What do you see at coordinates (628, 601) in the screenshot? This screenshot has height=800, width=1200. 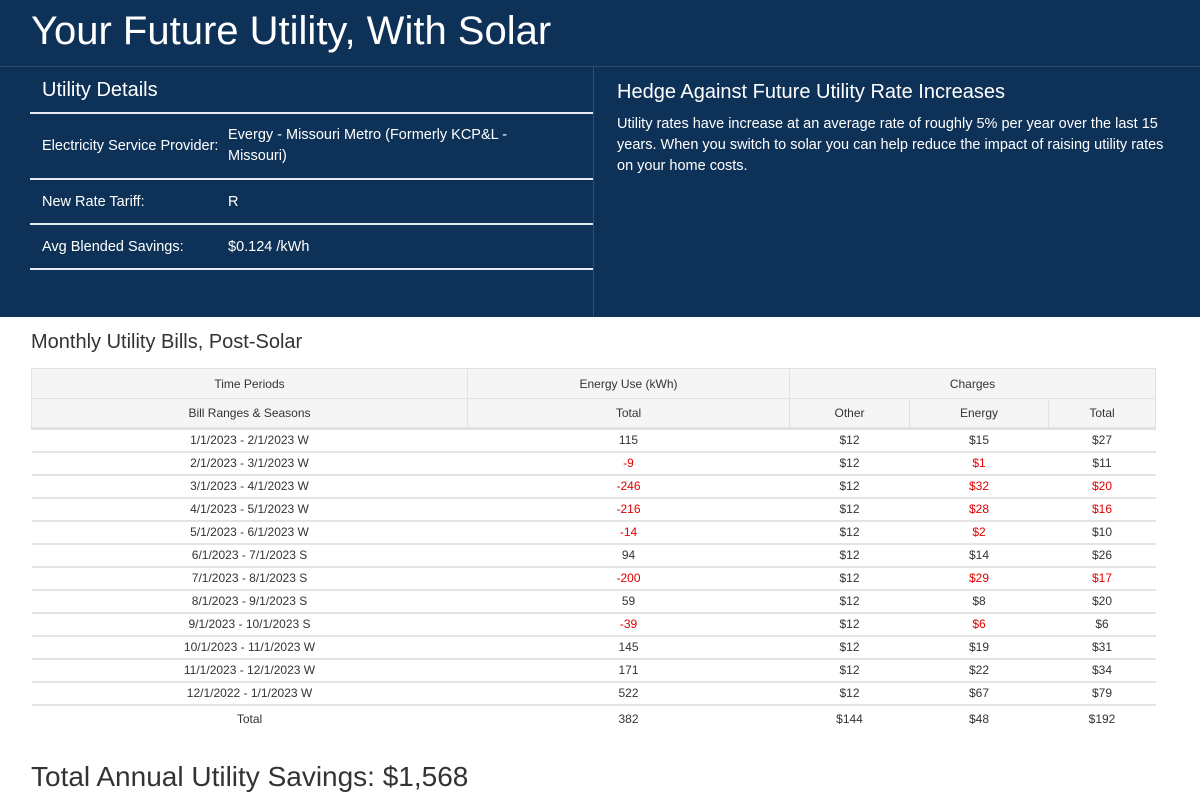 I see `table-cell: 59` at bounding box center [628, 601].